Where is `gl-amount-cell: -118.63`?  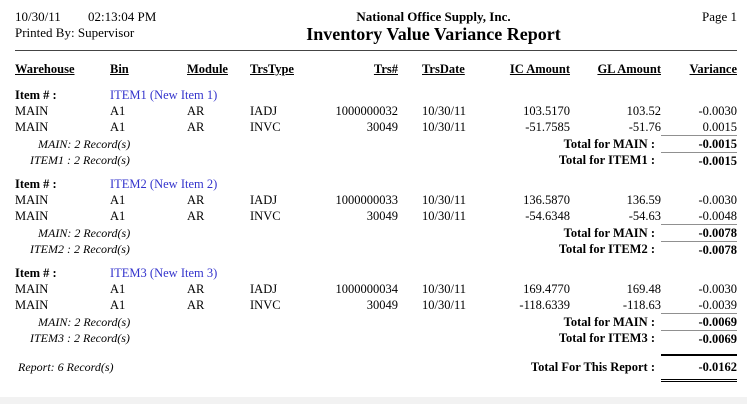 gl-amount-cell: -118.63 is located at coordinates (641, 305).